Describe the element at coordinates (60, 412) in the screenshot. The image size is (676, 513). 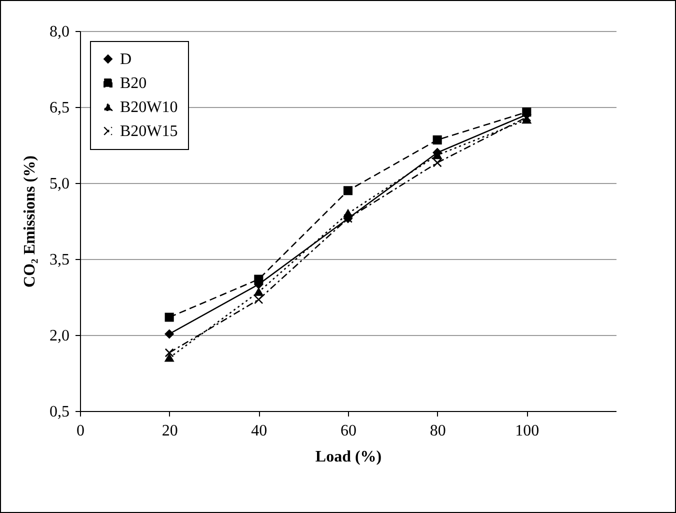
I see `y-tick-label: 0,5` at that location.